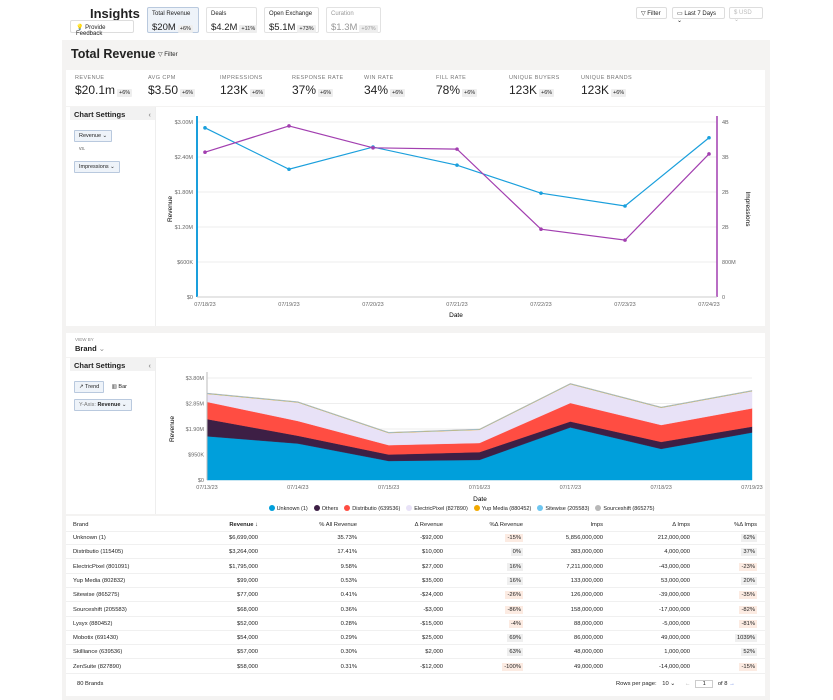  What do you see at coordinates (514, 595) in the screenshot?
I see `percent-badge: -26%` at bounding box center [514, 595].